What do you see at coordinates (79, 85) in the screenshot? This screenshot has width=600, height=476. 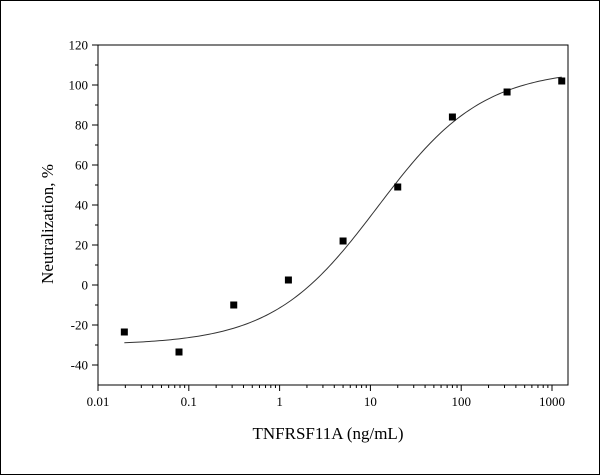 I see `y-tick-label: 100` at bounding box center [79, 85].